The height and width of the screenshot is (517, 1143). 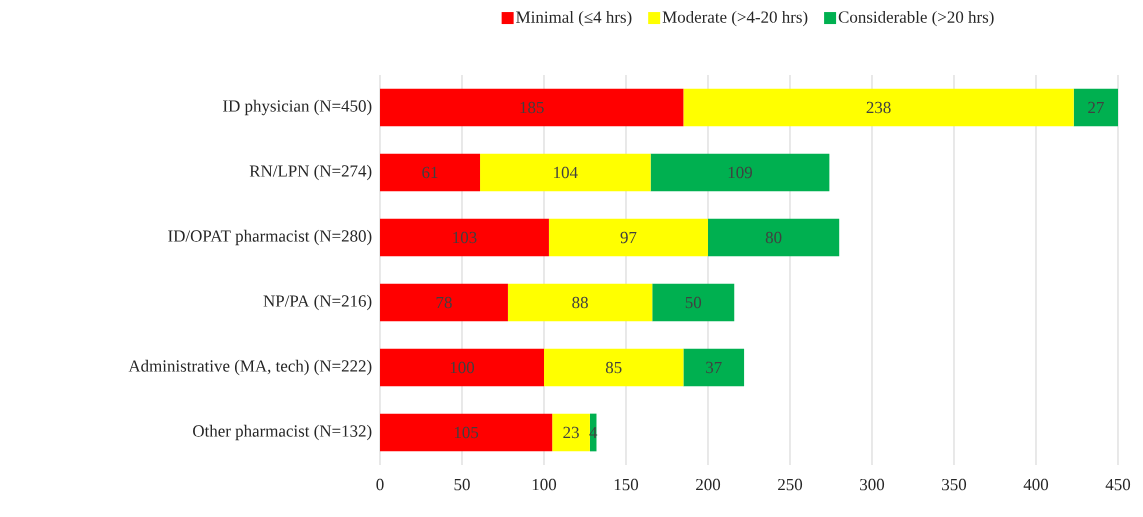 I want to click on data-label: 78, so click(x=444, y=302).